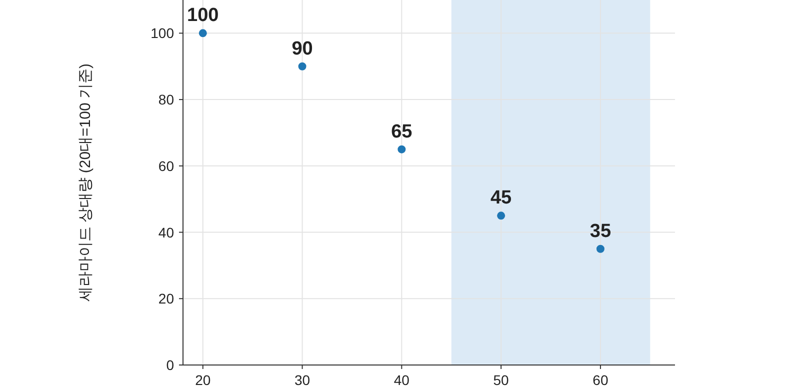  Describe the element at coordinates (85, 183) in the screenshot. I see `y-axis-title: 세라마이드 상대량 (20대=100 기준)` at that location.